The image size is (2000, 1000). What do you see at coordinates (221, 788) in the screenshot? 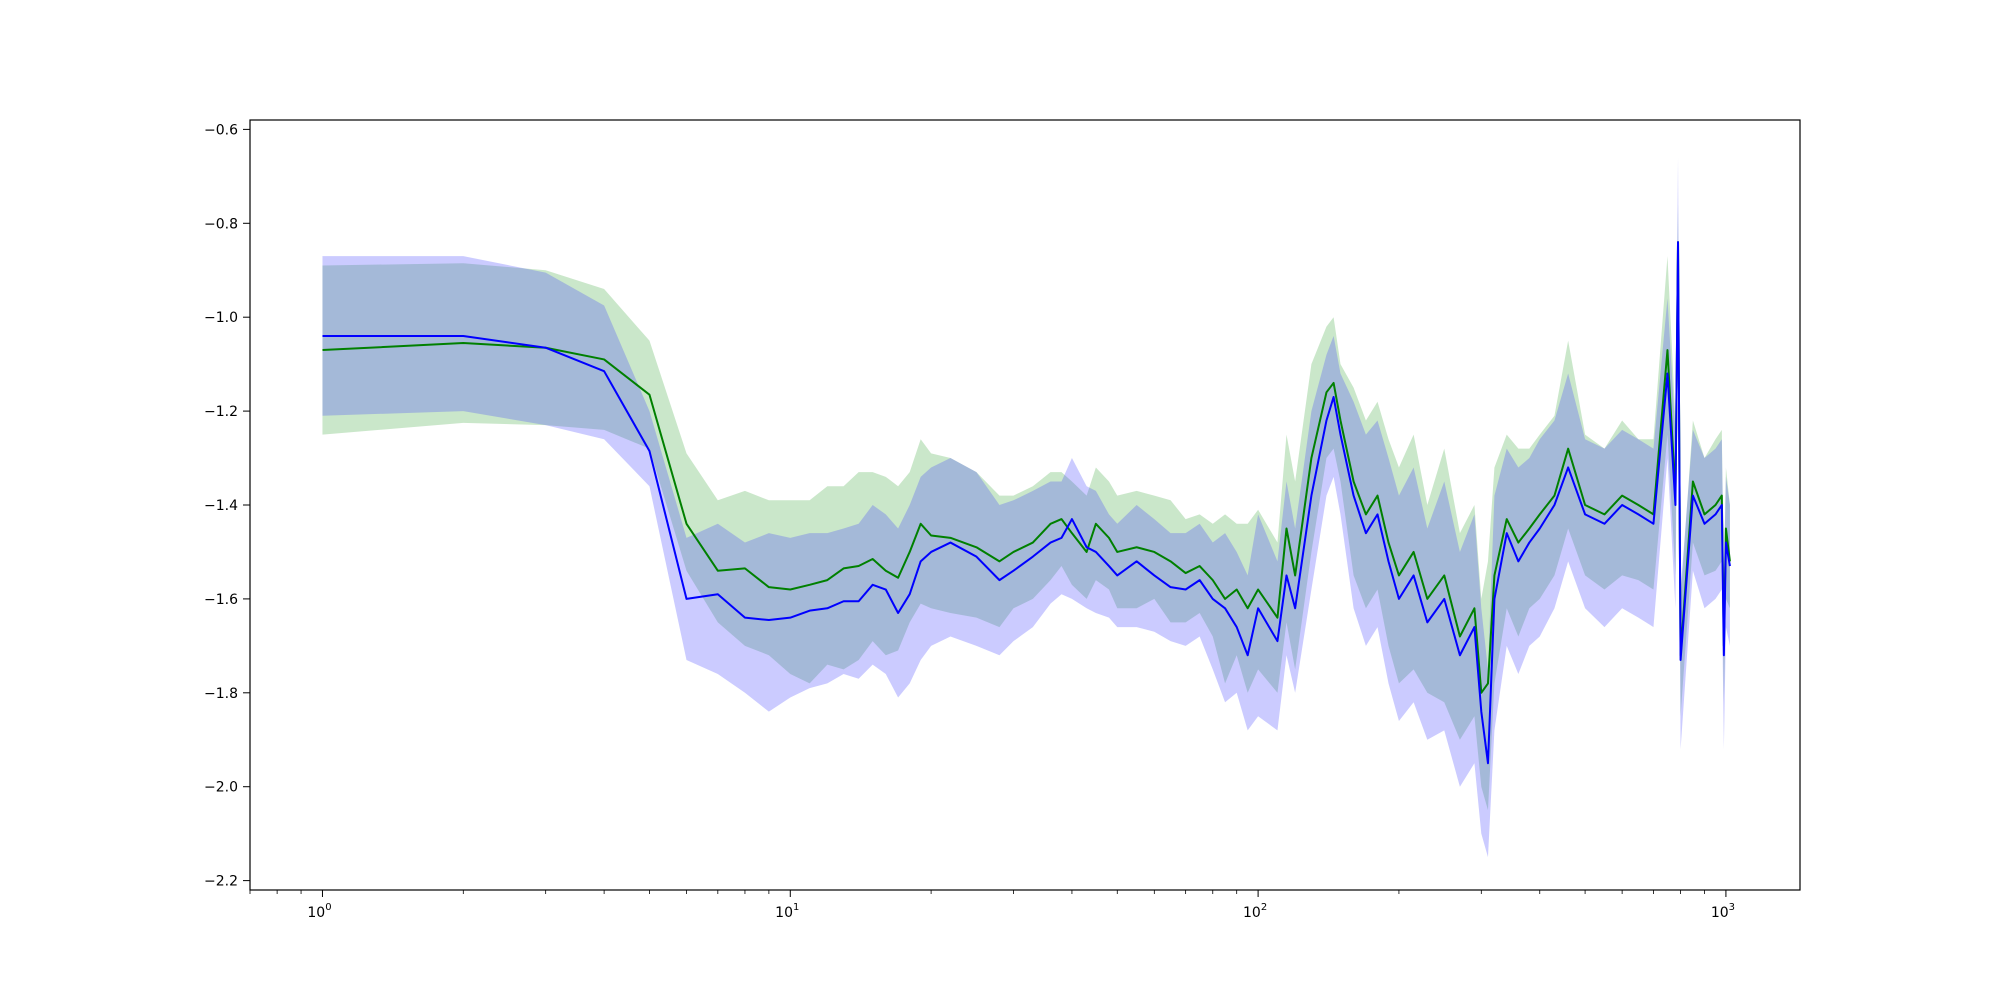
I see `y-tick-label: −2.0` at bounding box center [221, 788].